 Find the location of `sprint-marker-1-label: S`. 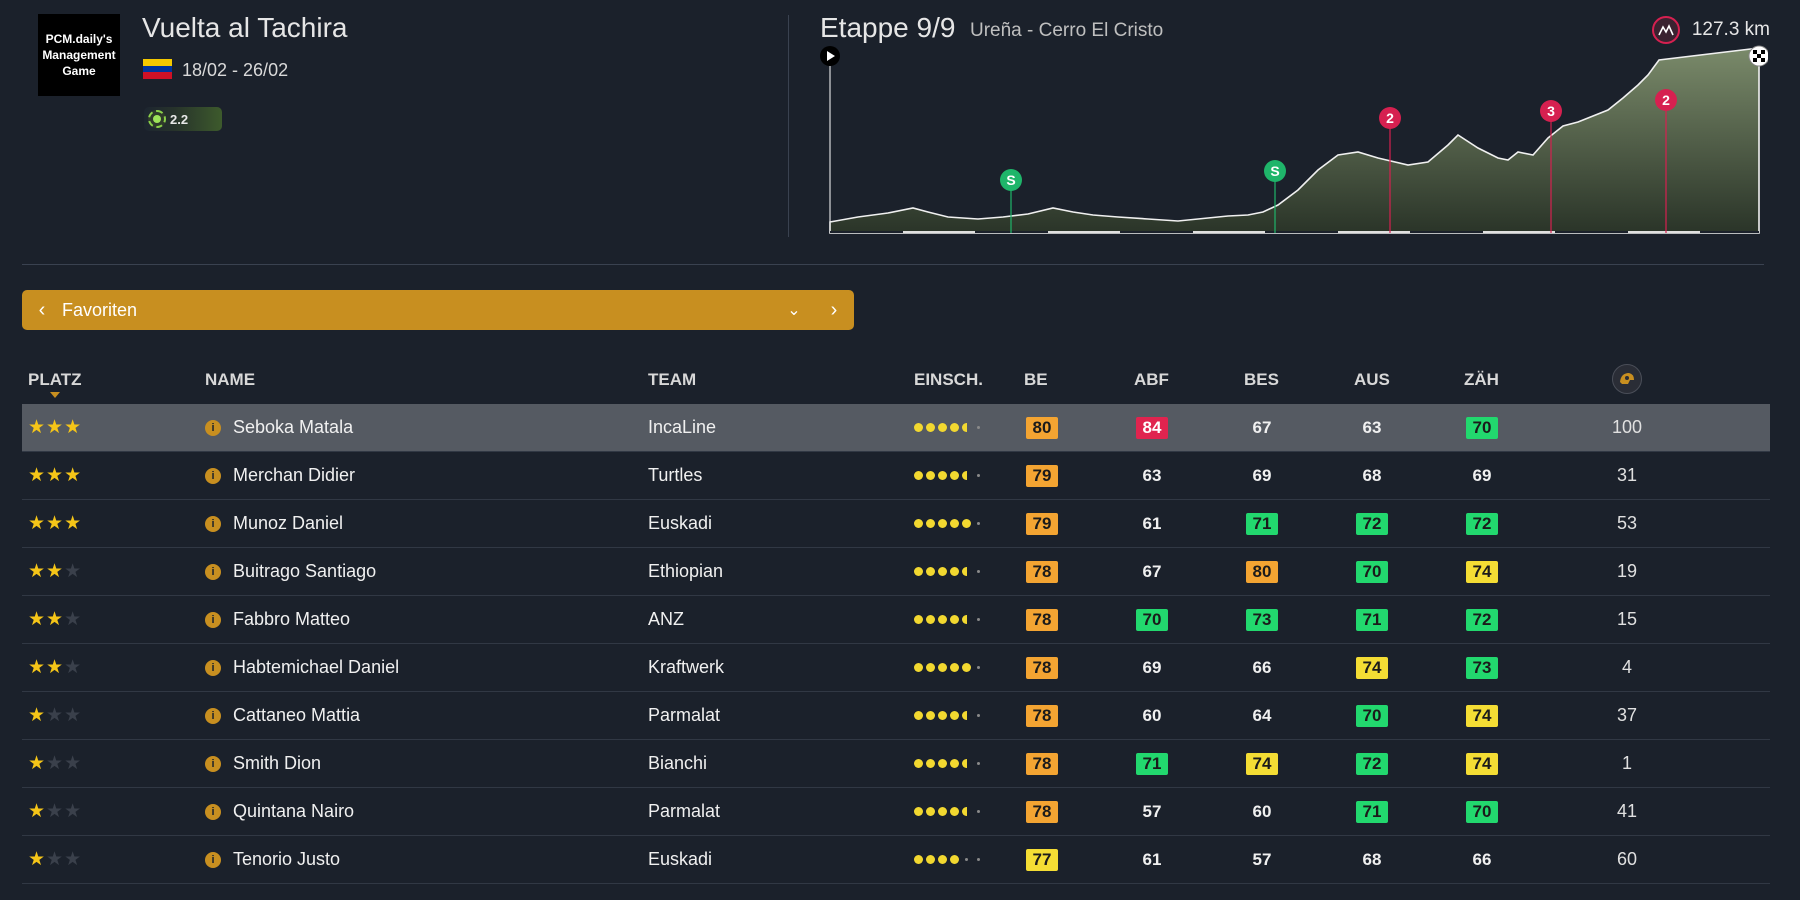

sprint-marker-1-label: S is located at coordinates (1010, 180).